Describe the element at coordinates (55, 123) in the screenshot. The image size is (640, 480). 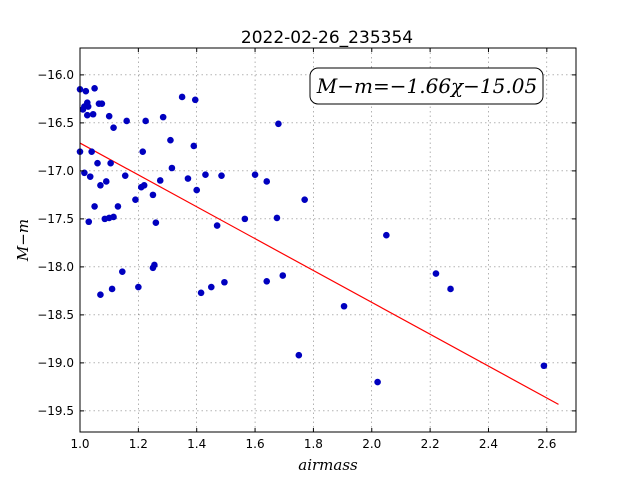
I see `y-tick-label: −16.5` at that location.